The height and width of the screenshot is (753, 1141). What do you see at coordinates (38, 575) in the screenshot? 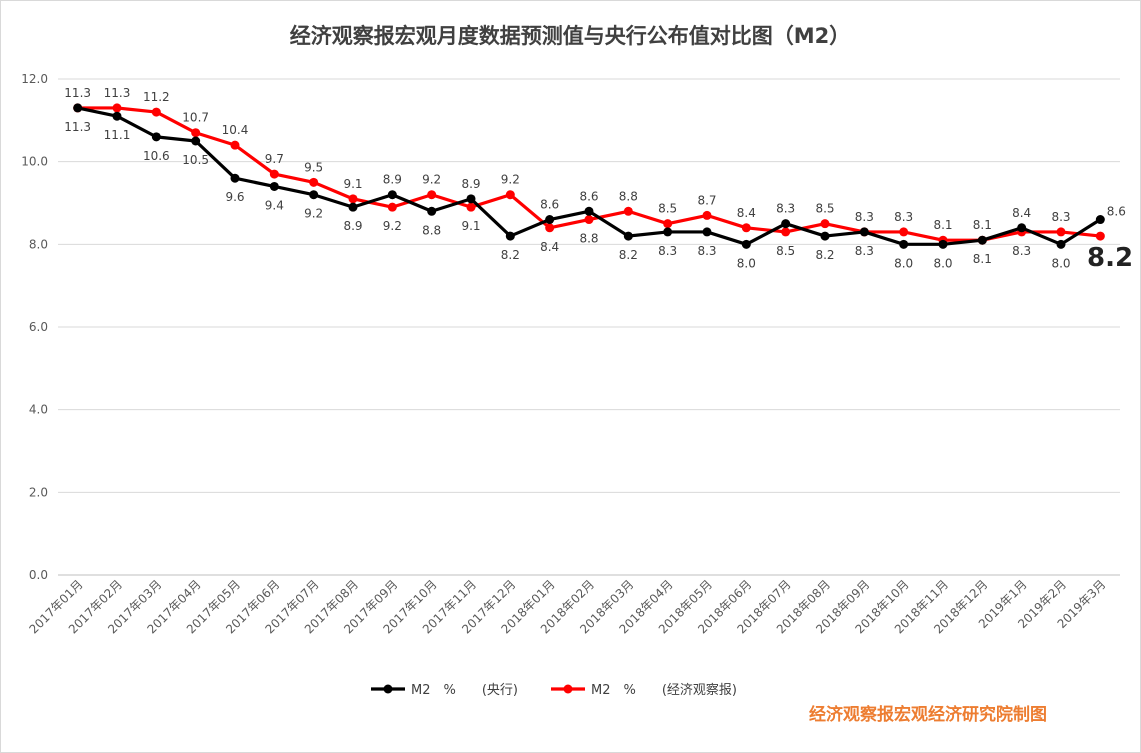
I see `y-tick-label: 0.0` at bounding box center [38, 575].